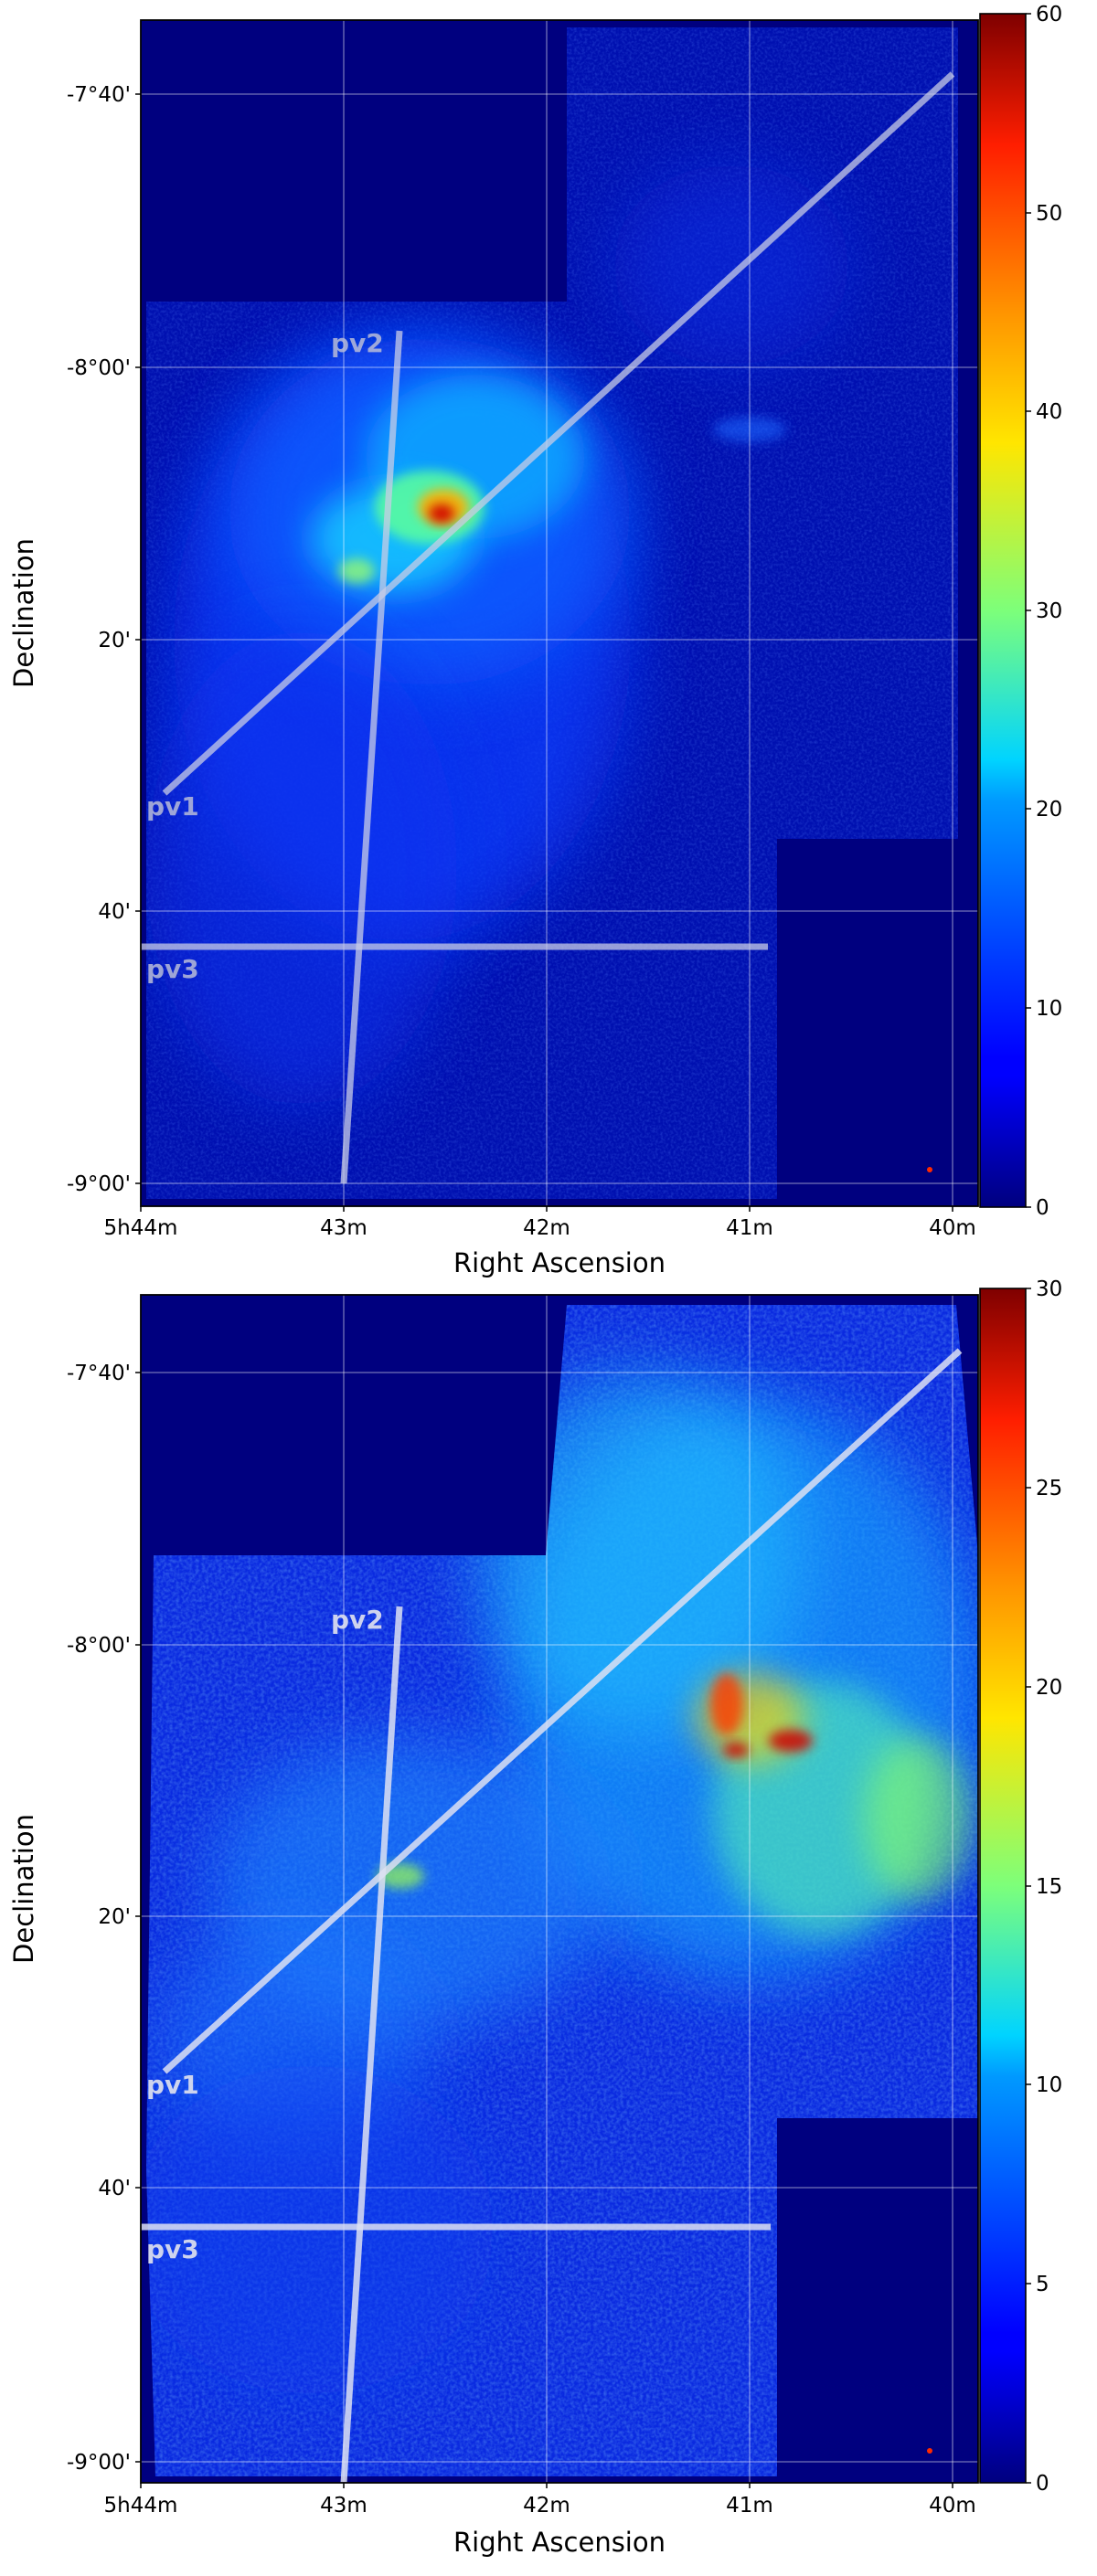 The image size is (1097, 2576). Describe the element at coordinates (1043, 2484) in the screenshot. I see `bottom-colorbar-tick: 0` at that location.